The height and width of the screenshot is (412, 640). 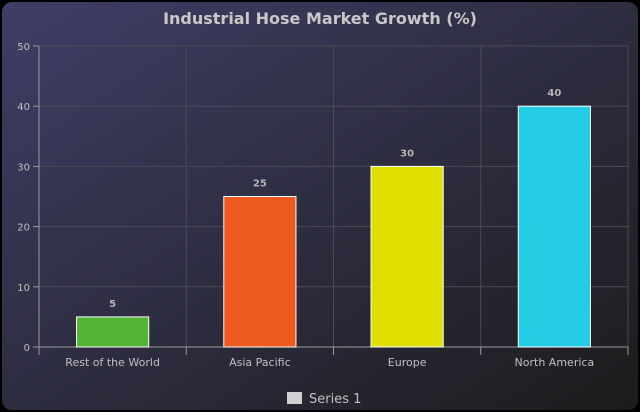 What do you see at coordinates (23, 228) in the screenshot?
I see `y-tick-label: 20` at bounding box center [23, 228].